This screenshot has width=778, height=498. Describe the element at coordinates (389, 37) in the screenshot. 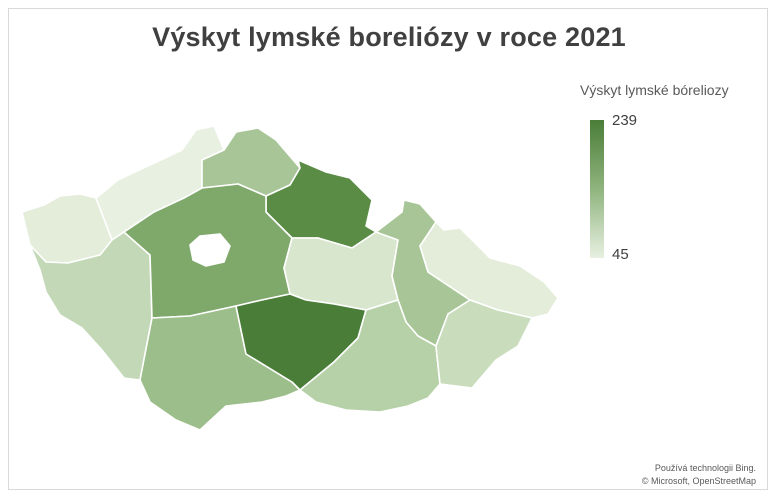

I see `map-title: Výskyt lymské boreliózy v roce 2021` at that location.